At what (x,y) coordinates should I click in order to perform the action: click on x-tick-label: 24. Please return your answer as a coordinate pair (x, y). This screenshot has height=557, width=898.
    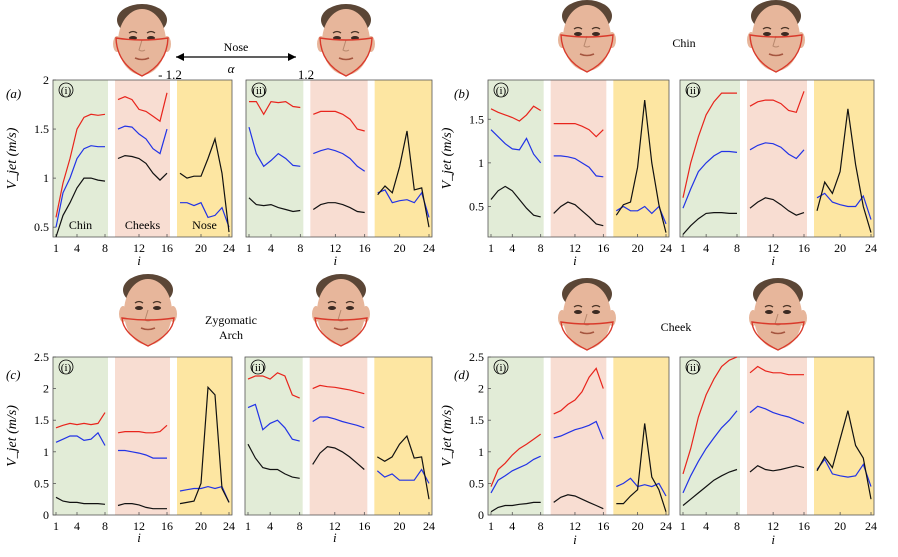
    Looking at the image, I should click on (666, 248).